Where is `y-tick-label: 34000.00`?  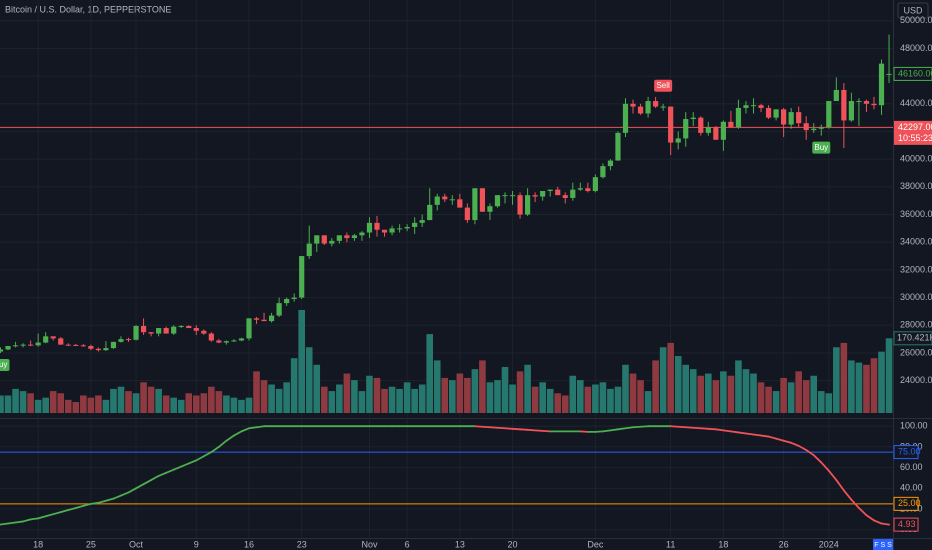
y-tick-label: 34000.00 is located at coordinates (916, 242).